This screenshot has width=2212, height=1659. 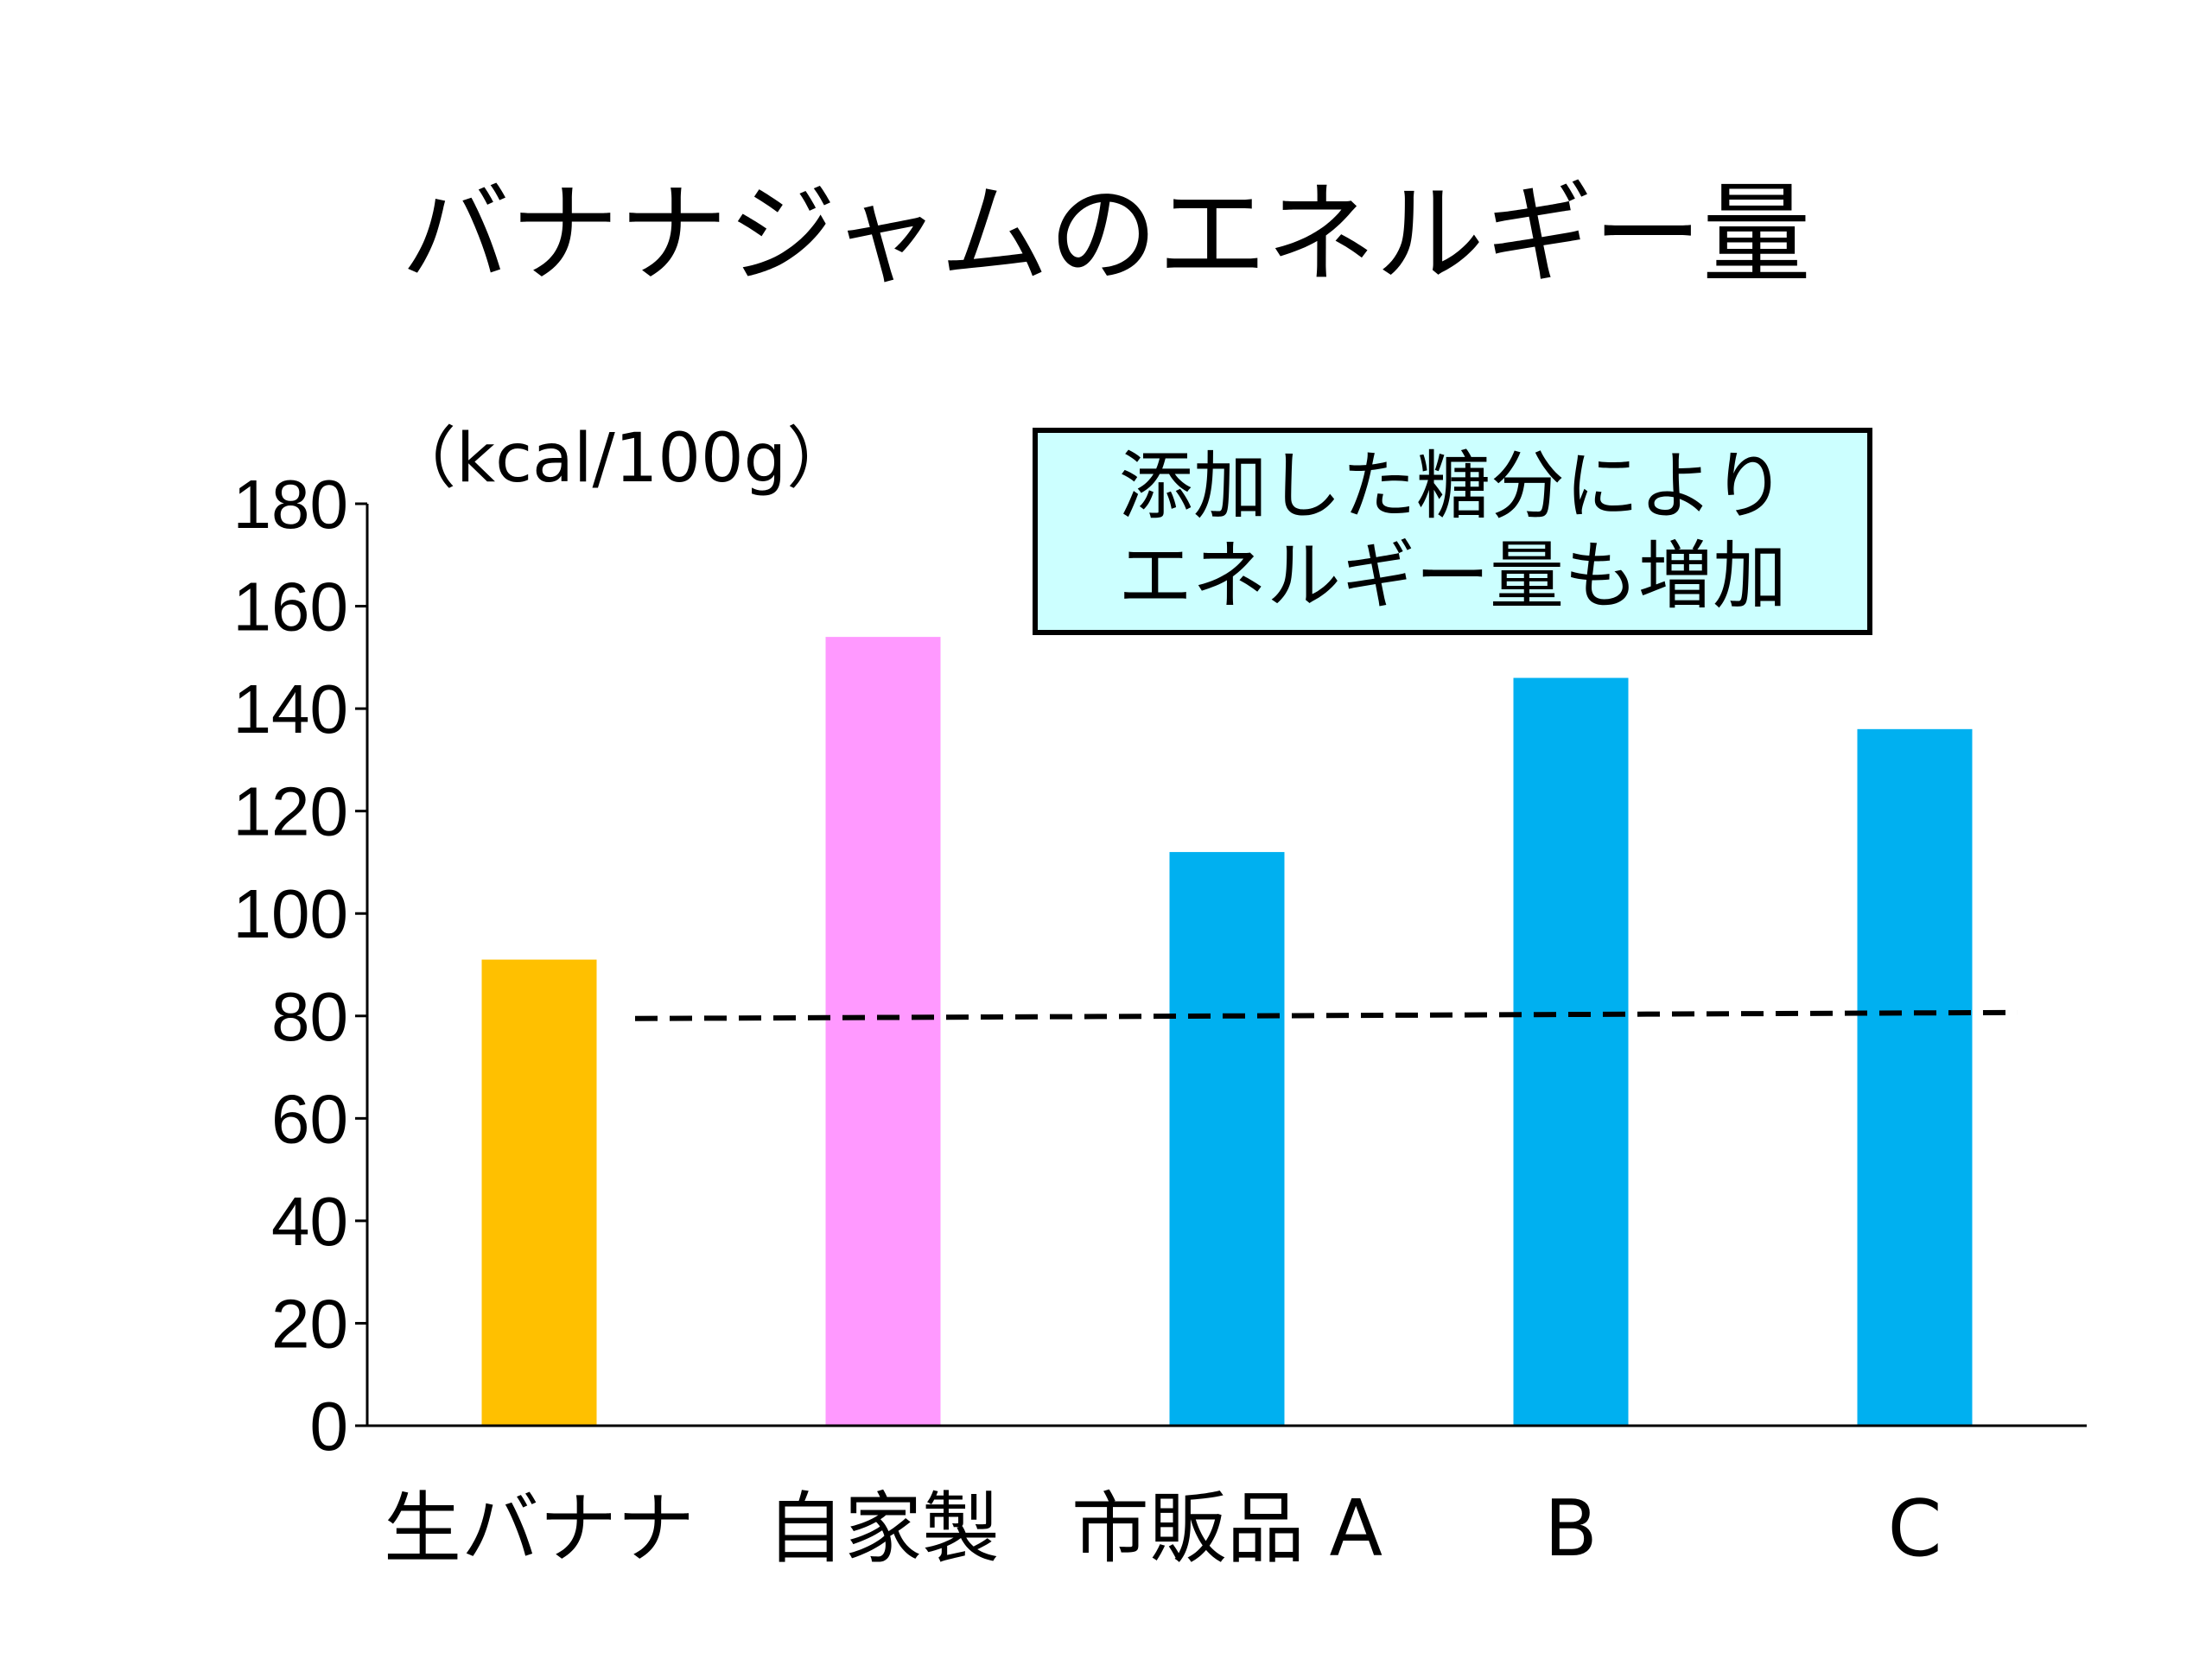 I want to click on y-tick-label-60: 60, so click(x=309, y=1118).